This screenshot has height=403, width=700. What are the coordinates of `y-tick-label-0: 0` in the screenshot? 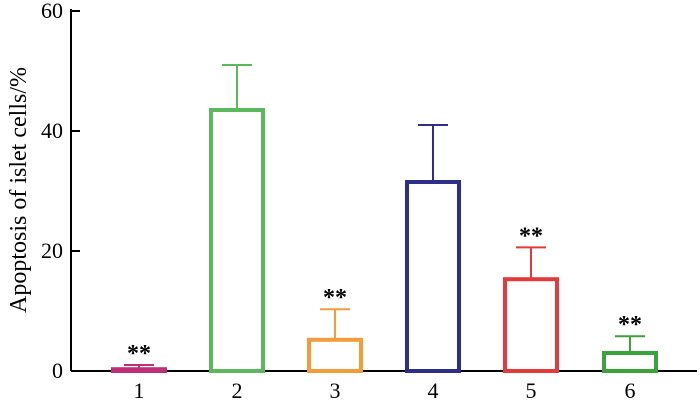 It's located at (57, 370).